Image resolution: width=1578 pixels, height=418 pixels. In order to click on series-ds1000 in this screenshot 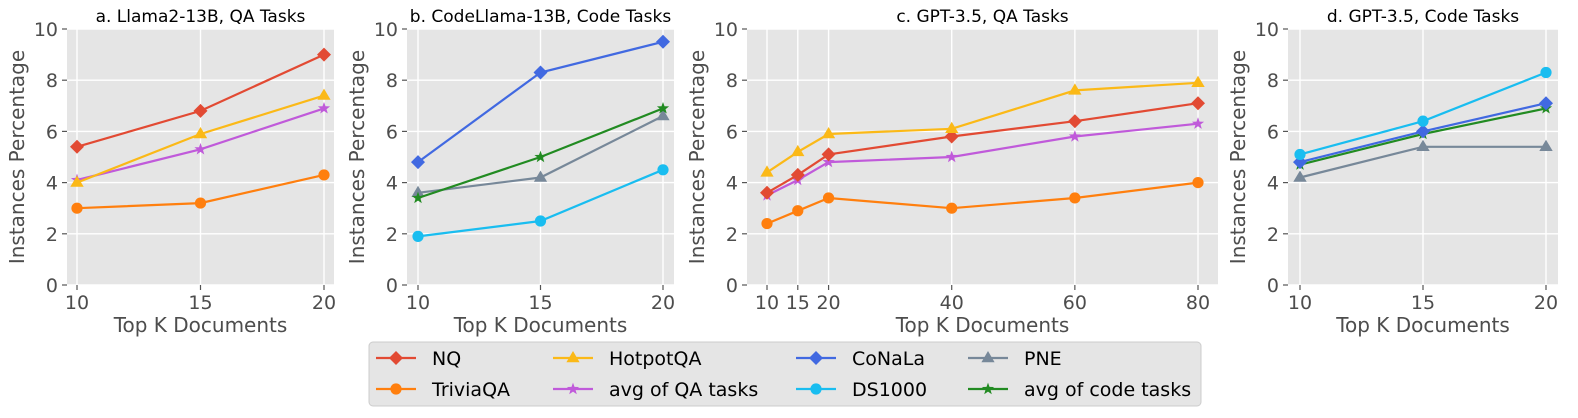, I will do `click(1423, 113)`.